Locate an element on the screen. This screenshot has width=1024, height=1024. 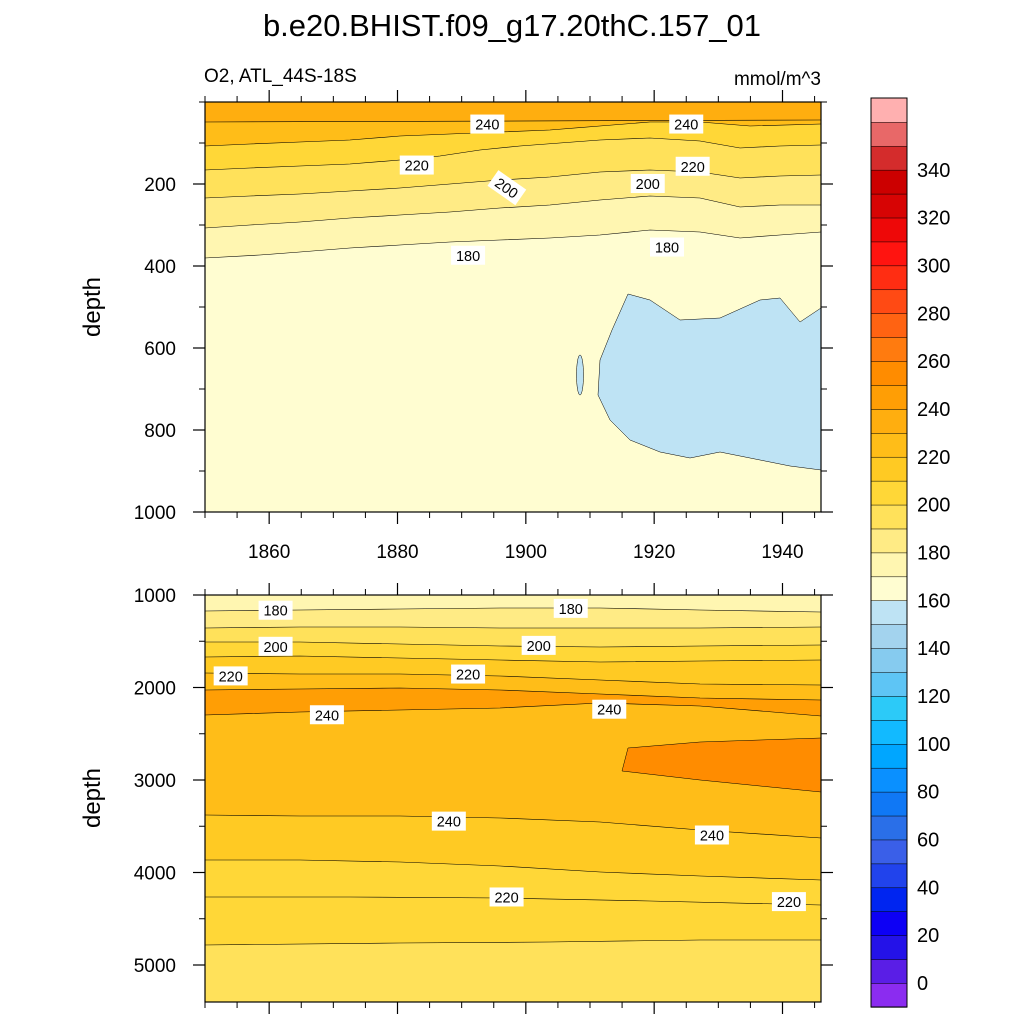
colorbar-tick-label: 60 is located at coordinates (928, 841).